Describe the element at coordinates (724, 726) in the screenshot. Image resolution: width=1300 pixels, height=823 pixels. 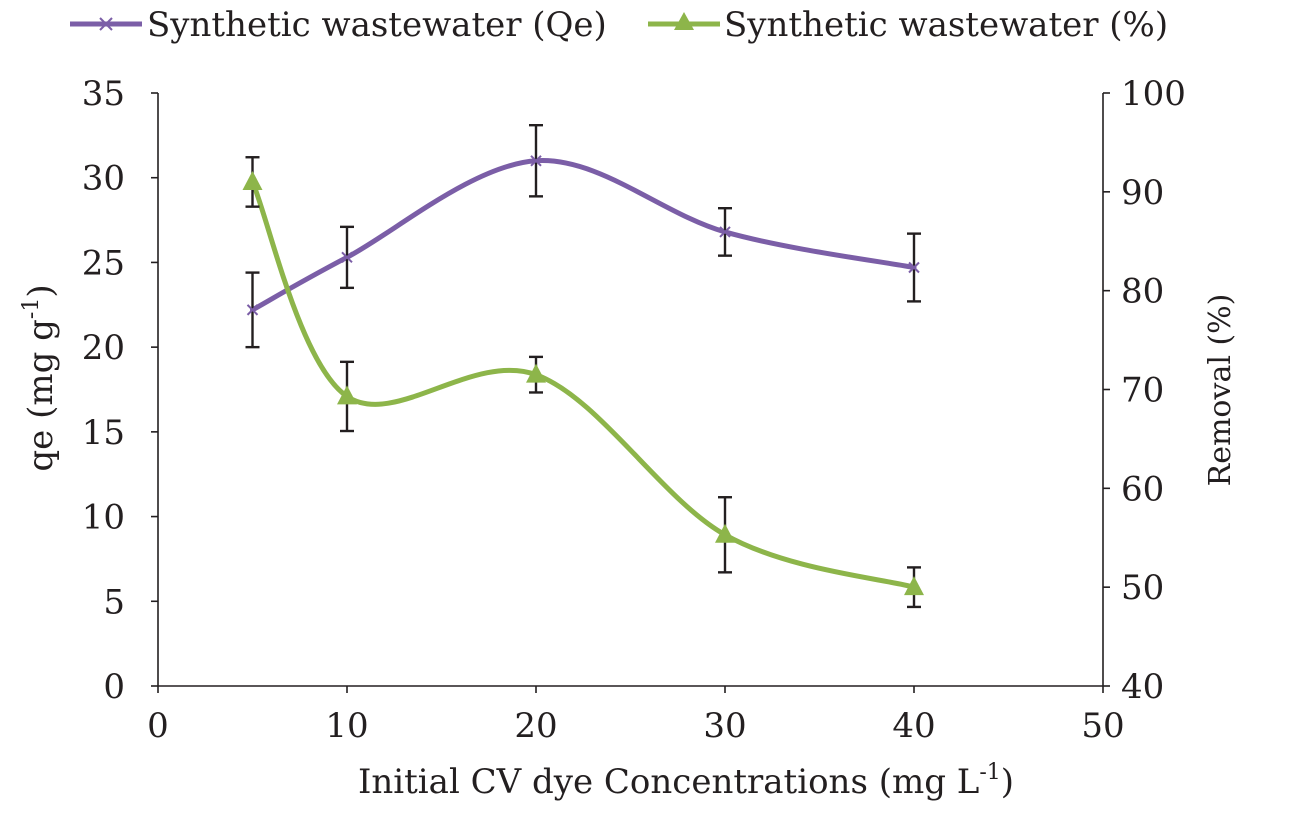
I see `x-tick-label: 30` at that location.